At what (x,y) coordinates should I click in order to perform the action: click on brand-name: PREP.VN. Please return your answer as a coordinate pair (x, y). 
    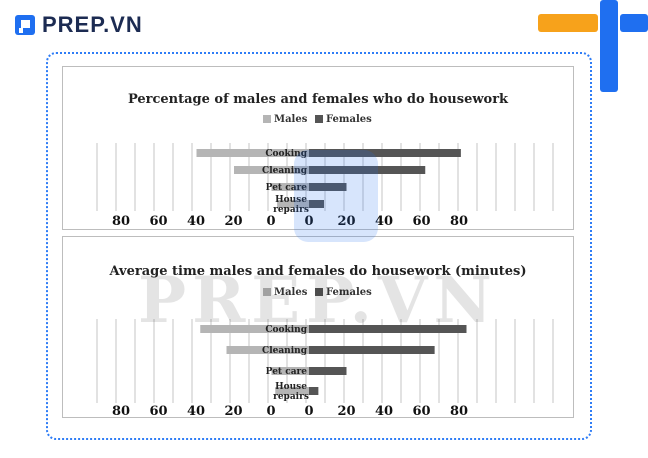
    Looking at the image, I should click on (92, 24).